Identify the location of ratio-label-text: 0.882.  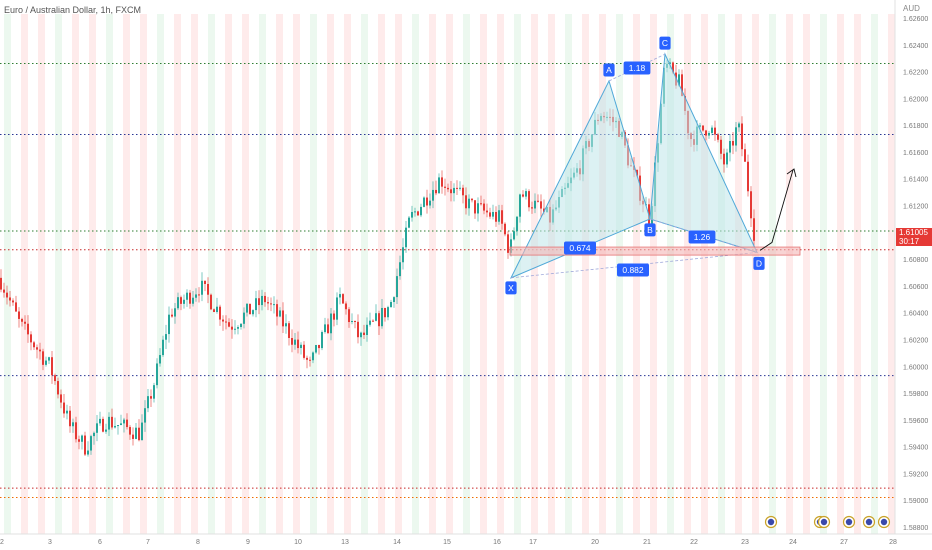
(633, 270).